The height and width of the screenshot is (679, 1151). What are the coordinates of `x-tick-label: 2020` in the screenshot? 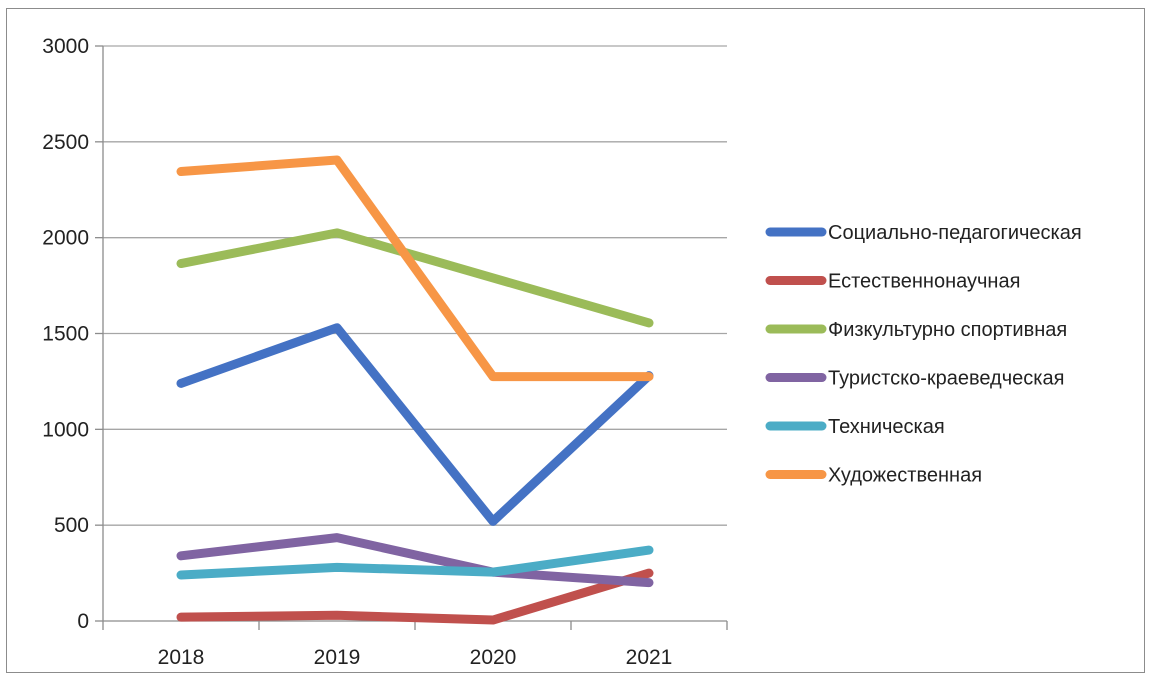 It's located at (493, 657).